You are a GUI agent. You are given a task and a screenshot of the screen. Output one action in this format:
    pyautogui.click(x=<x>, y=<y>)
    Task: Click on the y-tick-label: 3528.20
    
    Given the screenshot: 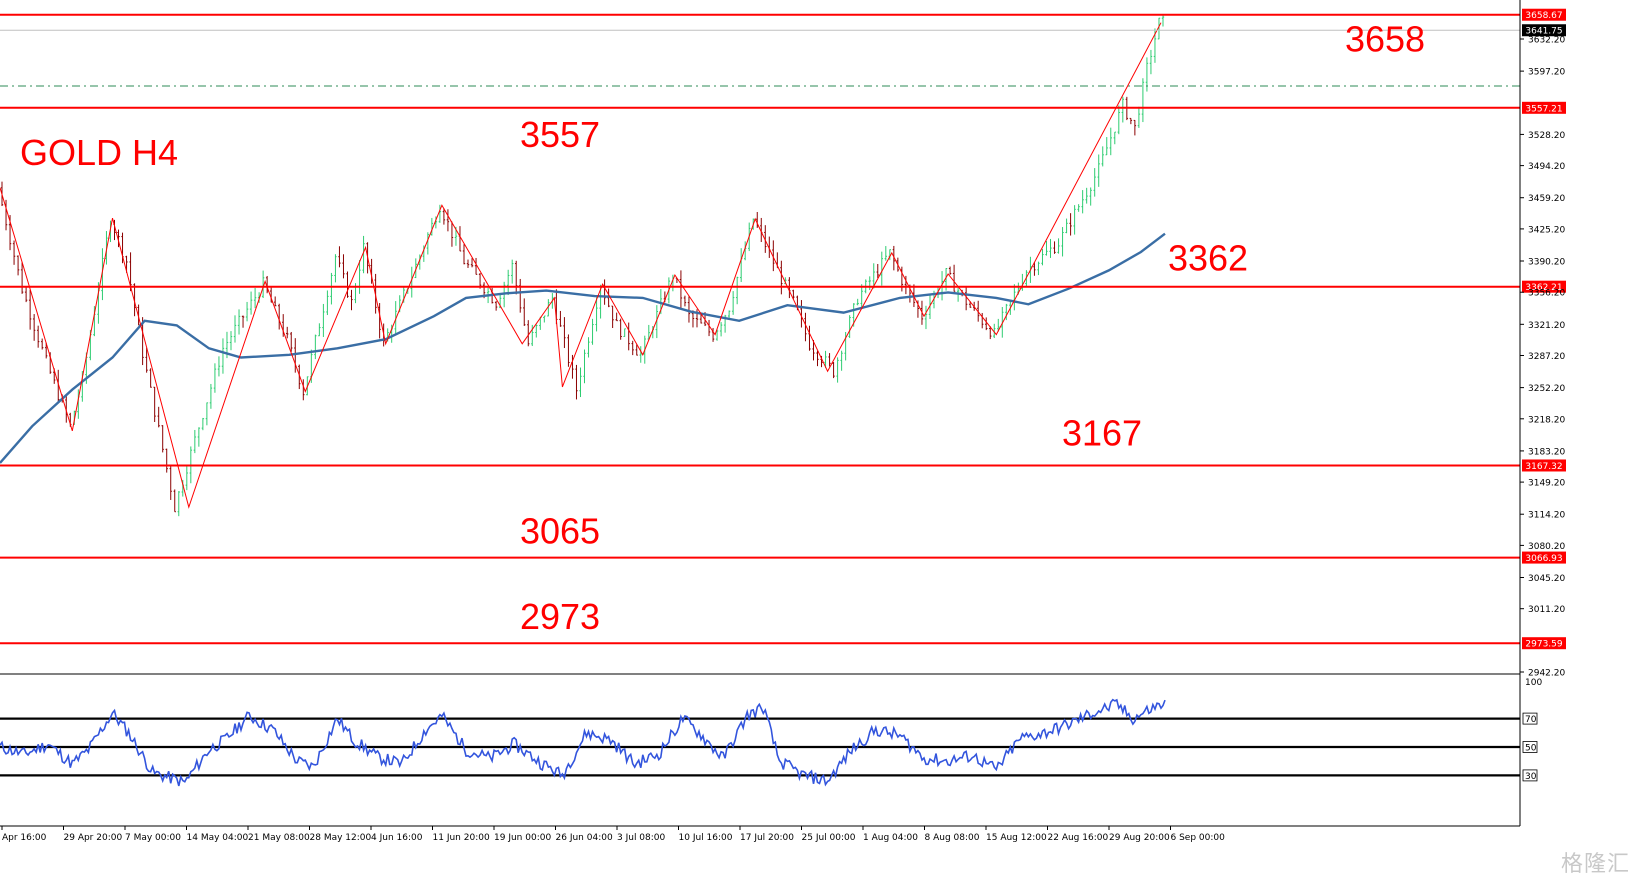 What is the action you would take?
    pyautogui.click(x=1546, y=136)
    